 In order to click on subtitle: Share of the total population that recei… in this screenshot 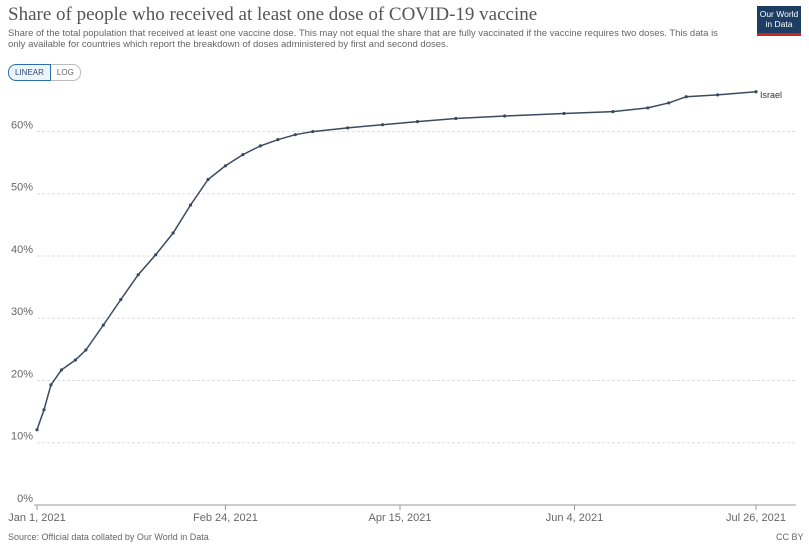, I will do `click(363, 39)`.